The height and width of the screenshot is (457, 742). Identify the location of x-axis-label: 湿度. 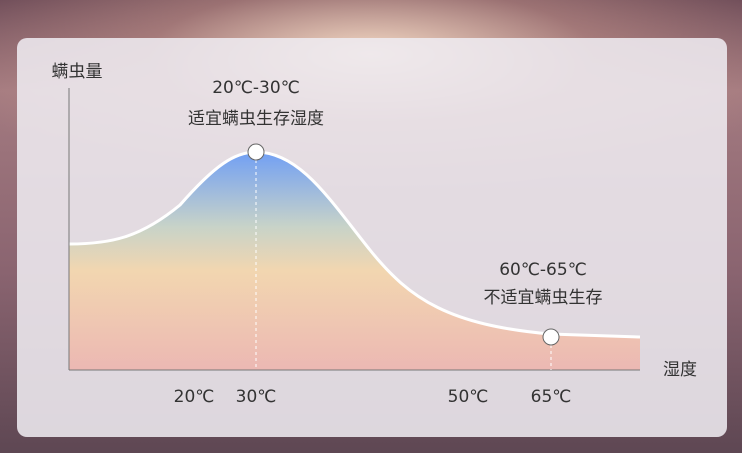
(680, 370).